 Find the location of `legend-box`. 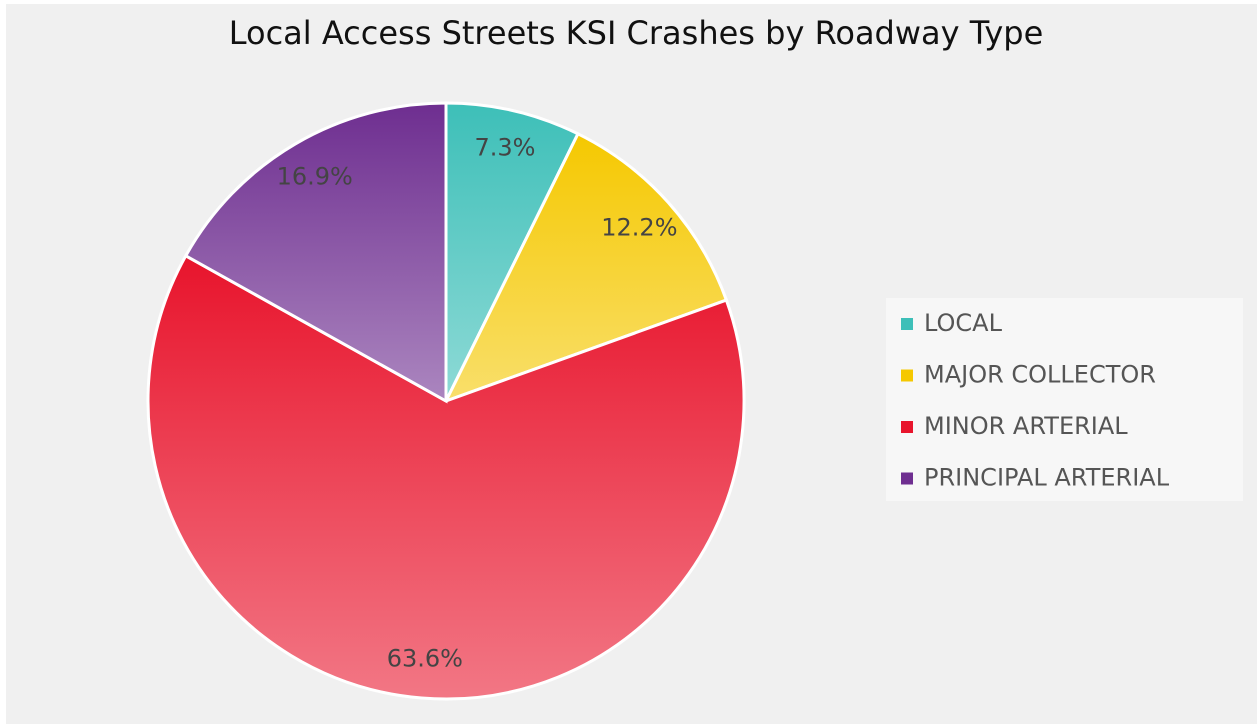

legend-box is located at coordinates (1064, 399).